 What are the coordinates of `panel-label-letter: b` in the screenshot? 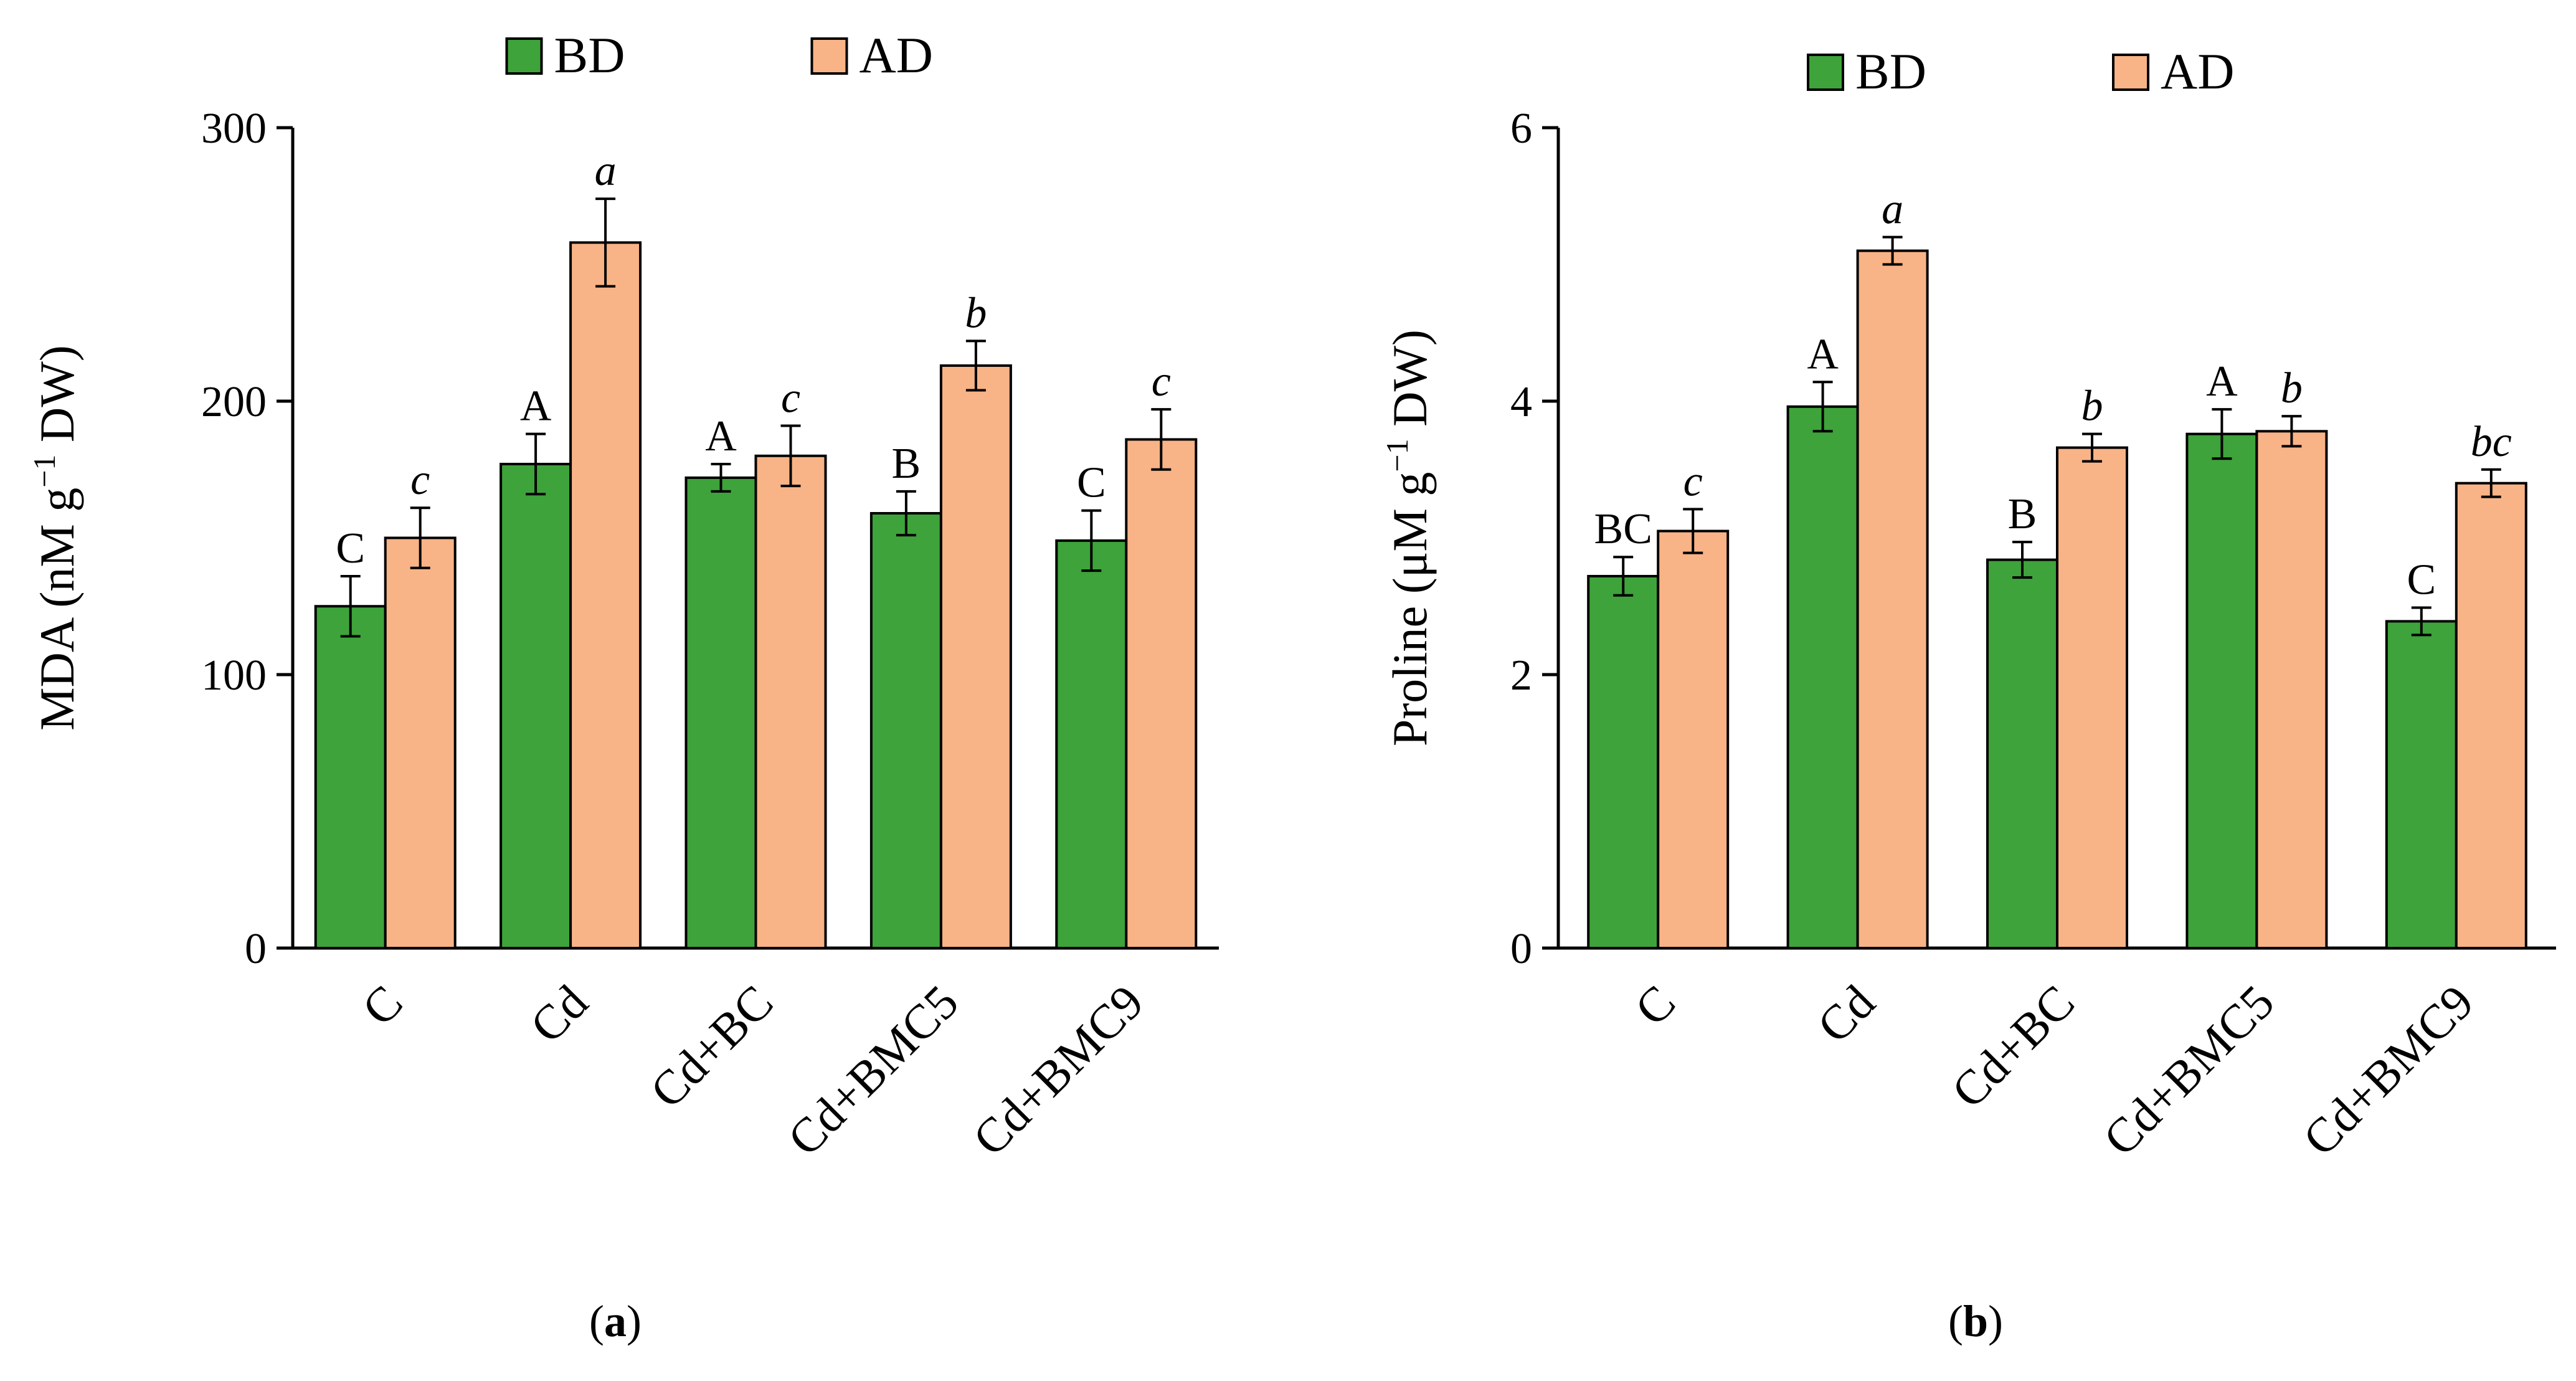 It's located at (1975, 1321).